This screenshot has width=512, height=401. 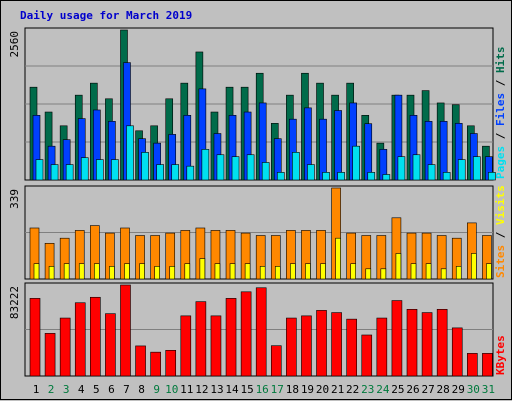 What do you see at coordinates (262, 389) in the screenshot?
I see `day-label-16: 16` at bounding box center [262, 389].